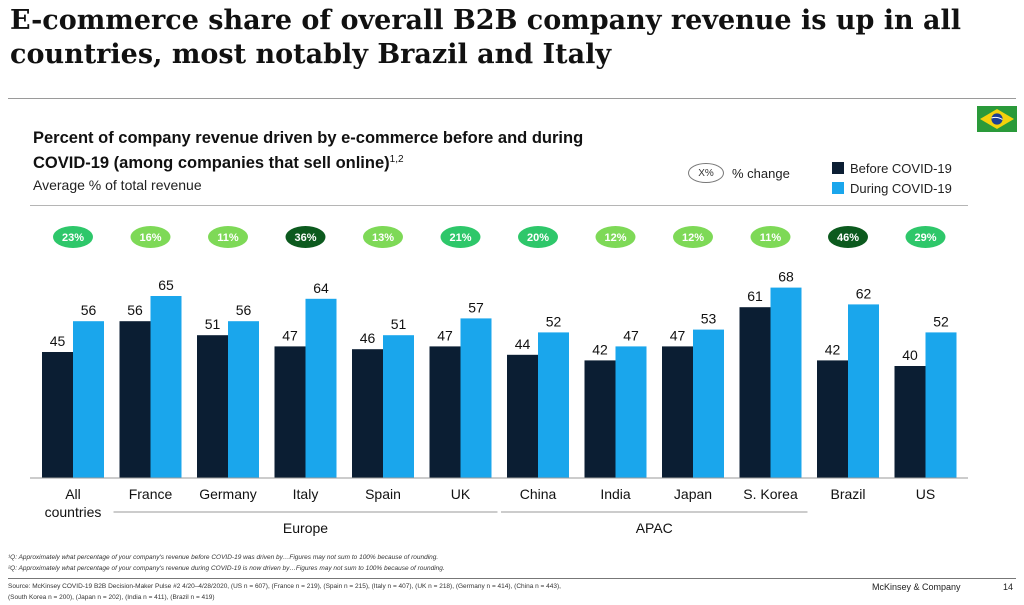 The width and height of the screenshot is (1024, 605). Describe the element at coordinates (512, 578) in the screenshot. I see `bottom-divider` at that location.